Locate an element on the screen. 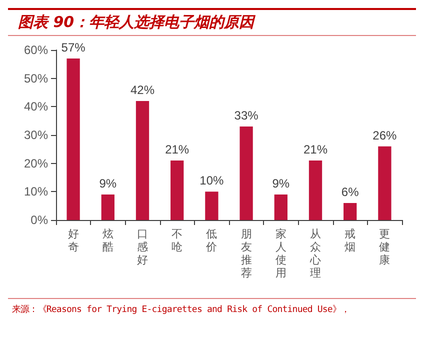 This screenshot has width=424, height=347. x-tick-label: 低价 is located at coordinates (211, 241).